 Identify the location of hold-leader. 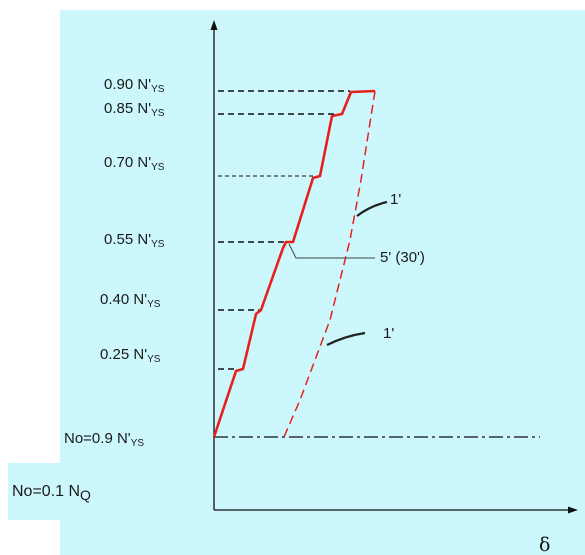
(331, 251).